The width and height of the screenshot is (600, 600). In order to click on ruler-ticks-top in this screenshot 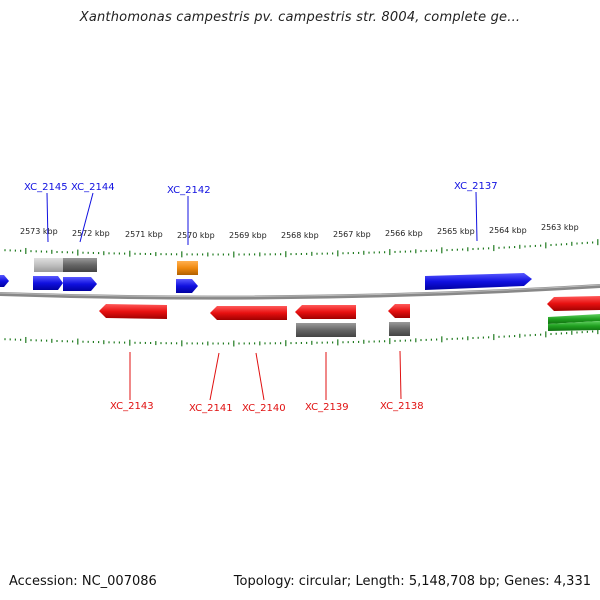, I will do `click(301, 248)`.